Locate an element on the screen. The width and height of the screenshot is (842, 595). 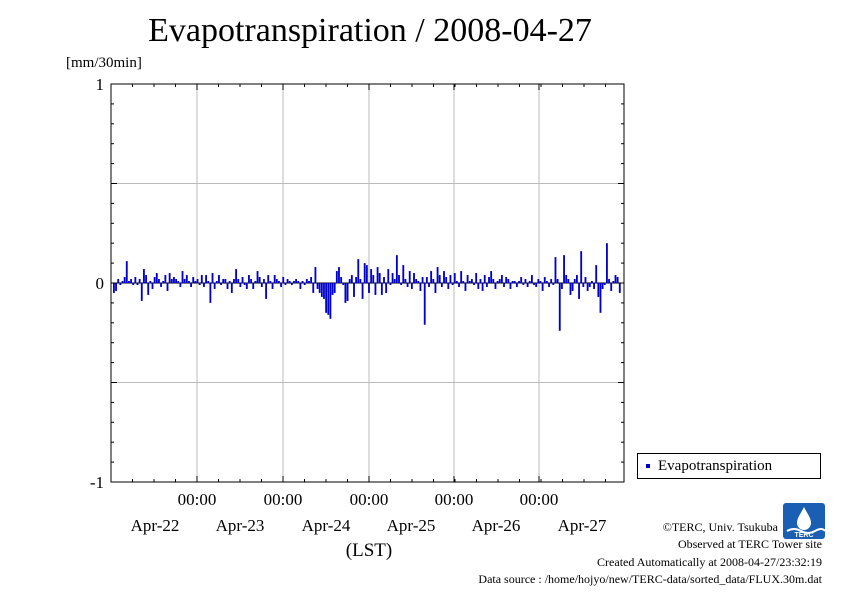
x-date-tick-label: Apr-24 is located at coordinates (326, 525).